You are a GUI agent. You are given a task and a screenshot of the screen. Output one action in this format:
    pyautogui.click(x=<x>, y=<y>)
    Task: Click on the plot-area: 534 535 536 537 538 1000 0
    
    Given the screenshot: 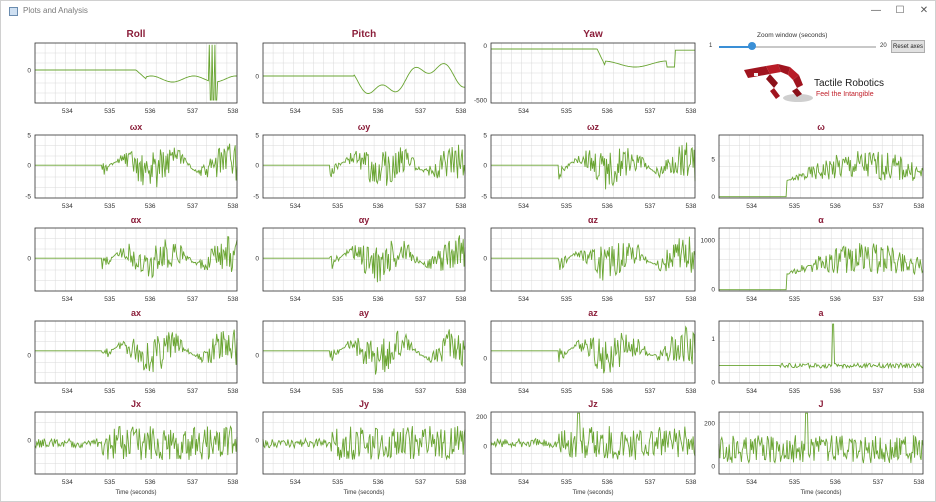 What is the action you would take?
    pyautogui.click(x=813, y=265)
    